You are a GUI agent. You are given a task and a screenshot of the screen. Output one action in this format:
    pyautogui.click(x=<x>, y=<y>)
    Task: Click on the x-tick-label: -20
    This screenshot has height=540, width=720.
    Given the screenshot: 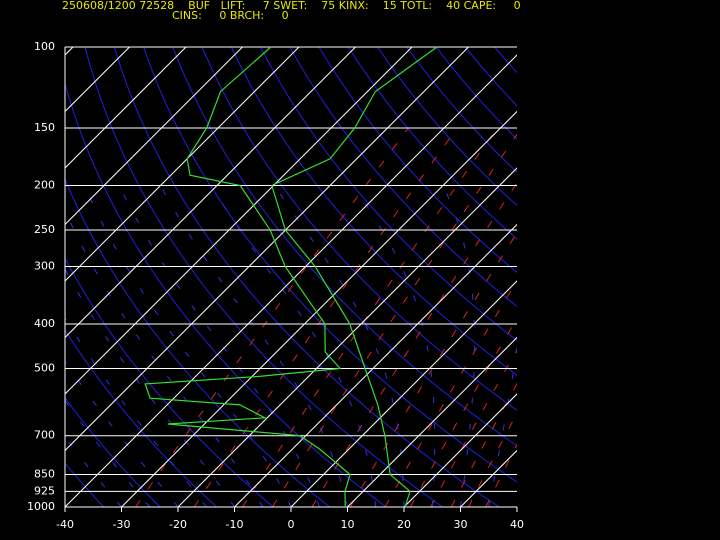 What is the action you would take?
    pyautogui.click(x=178, y=524)
    